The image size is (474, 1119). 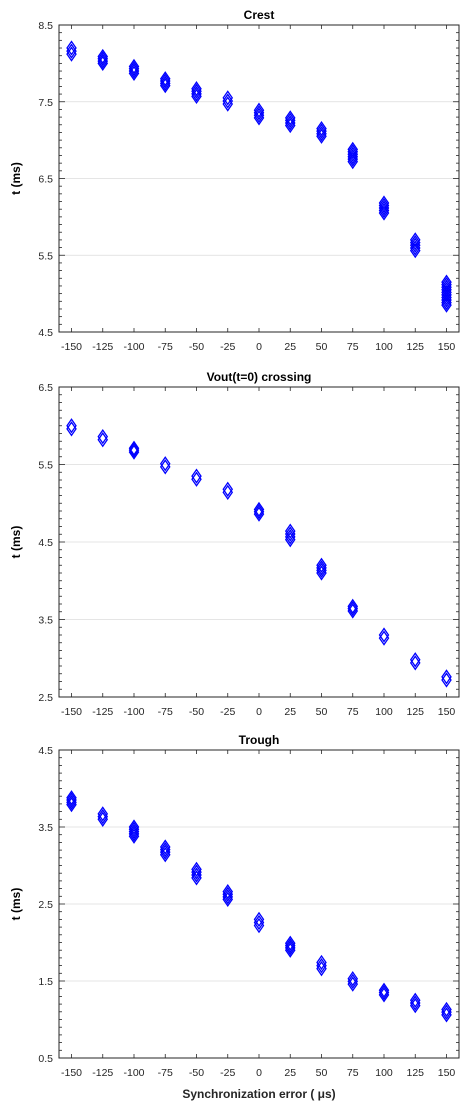 What do you see at coordinates (227, 712) in the screenshot?
I see `x-tick-label: -25` at bounding box center [227, 712].